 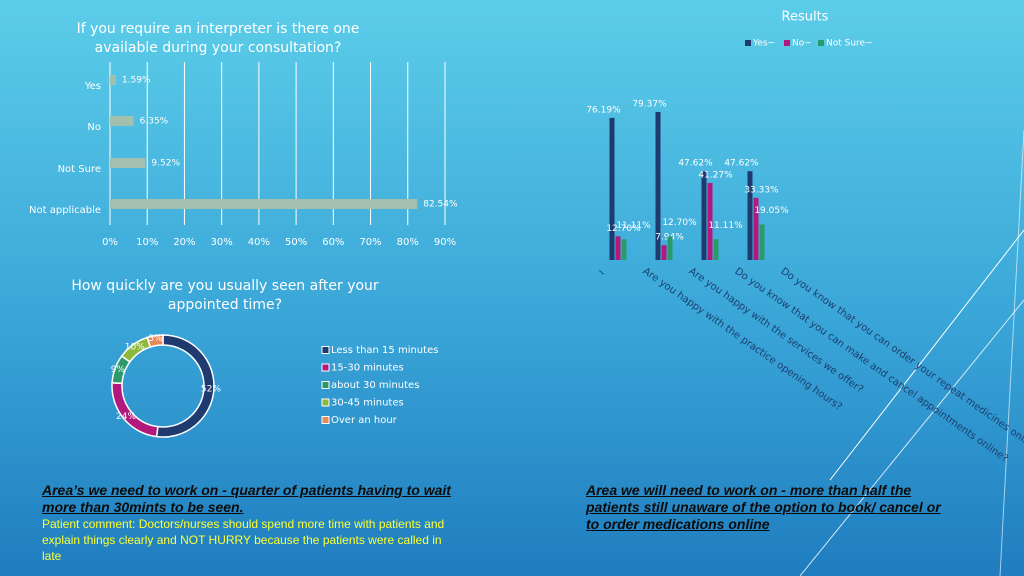 I want to click on data-label: 76.19%, so click(x=603, y=110).